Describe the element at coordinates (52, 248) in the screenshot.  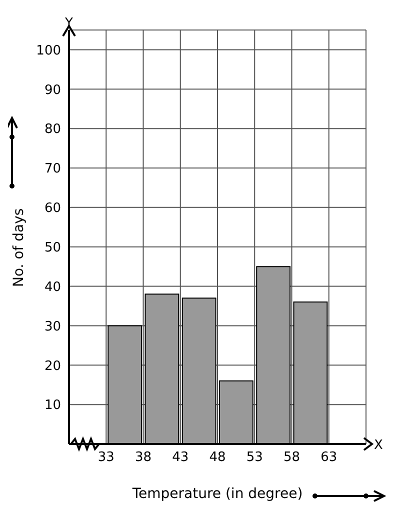
I see `y-tick-label: 50` at that location.